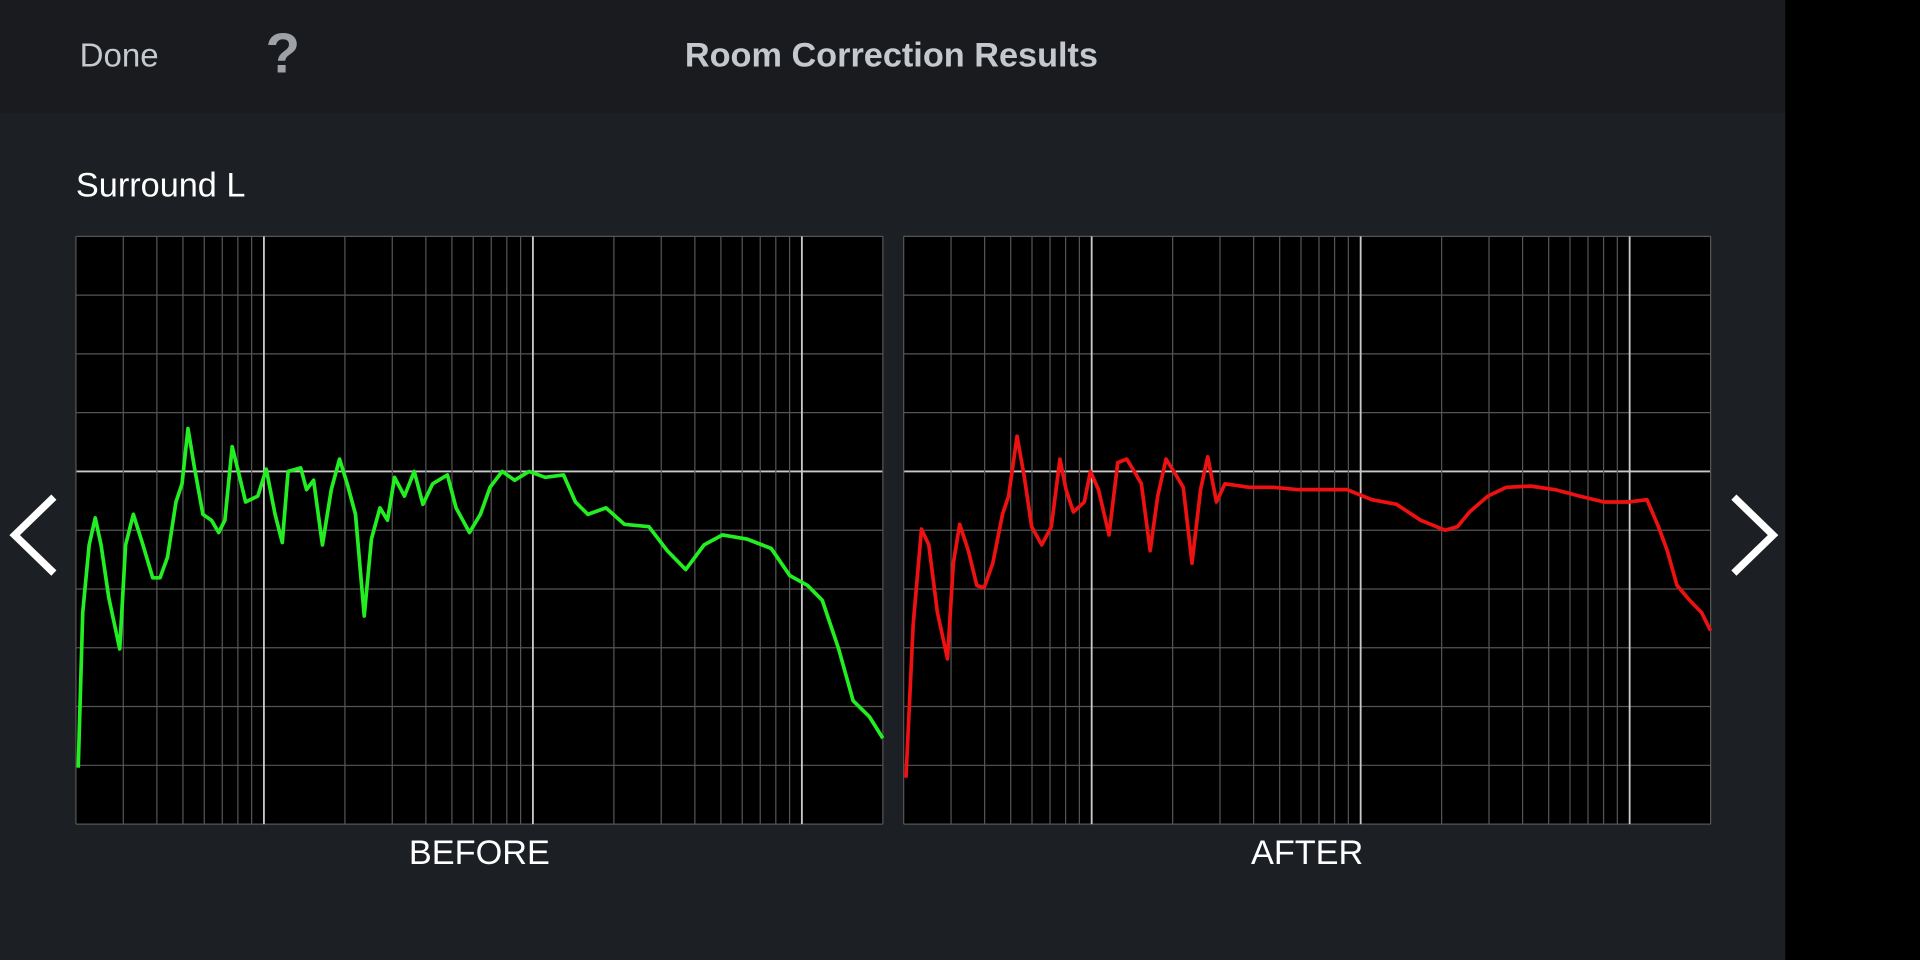 The width and height of the screenshot is (1920, 960). Describe the element at coordinates (33, 535) in the screenshot. I see `previous-arrow` at that location.